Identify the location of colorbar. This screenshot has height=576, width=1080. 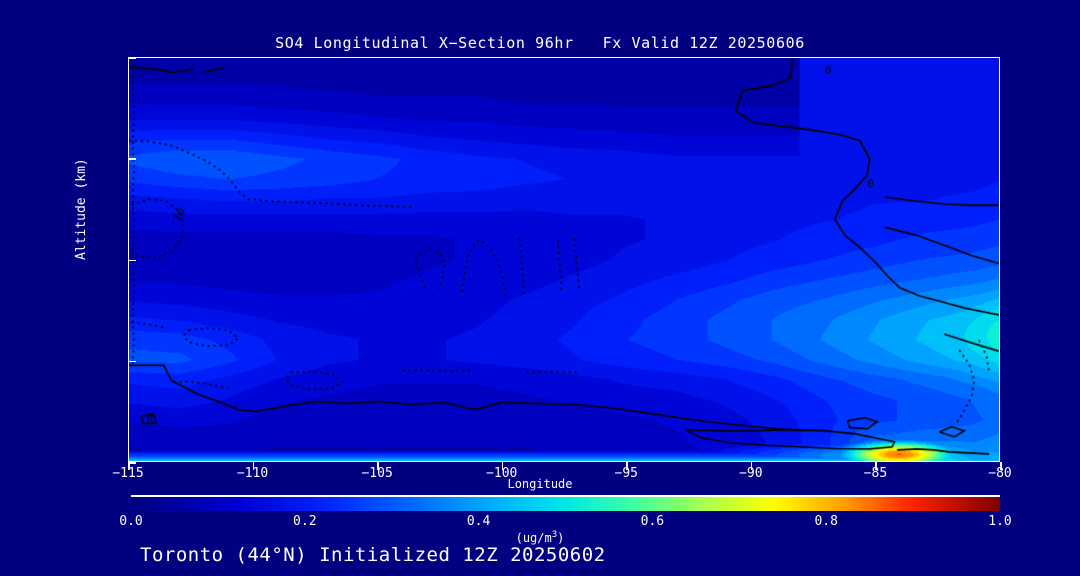
(565, 503).